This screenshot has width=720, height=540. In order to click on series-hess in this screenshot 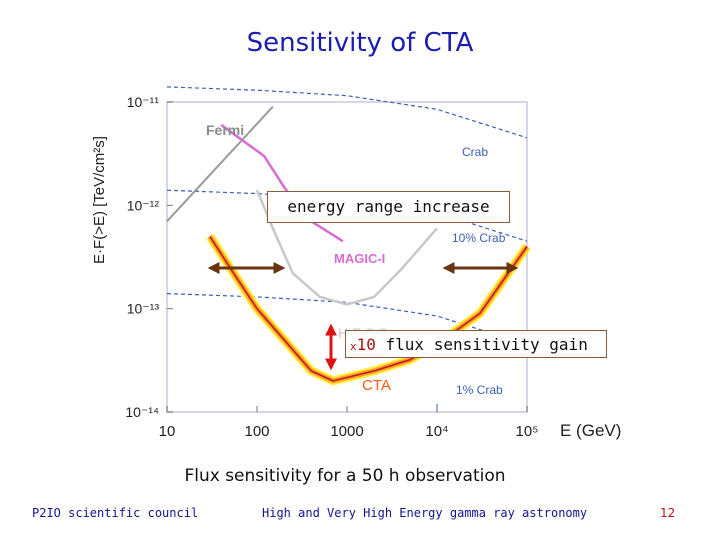, I will do `click(346, 247)`.